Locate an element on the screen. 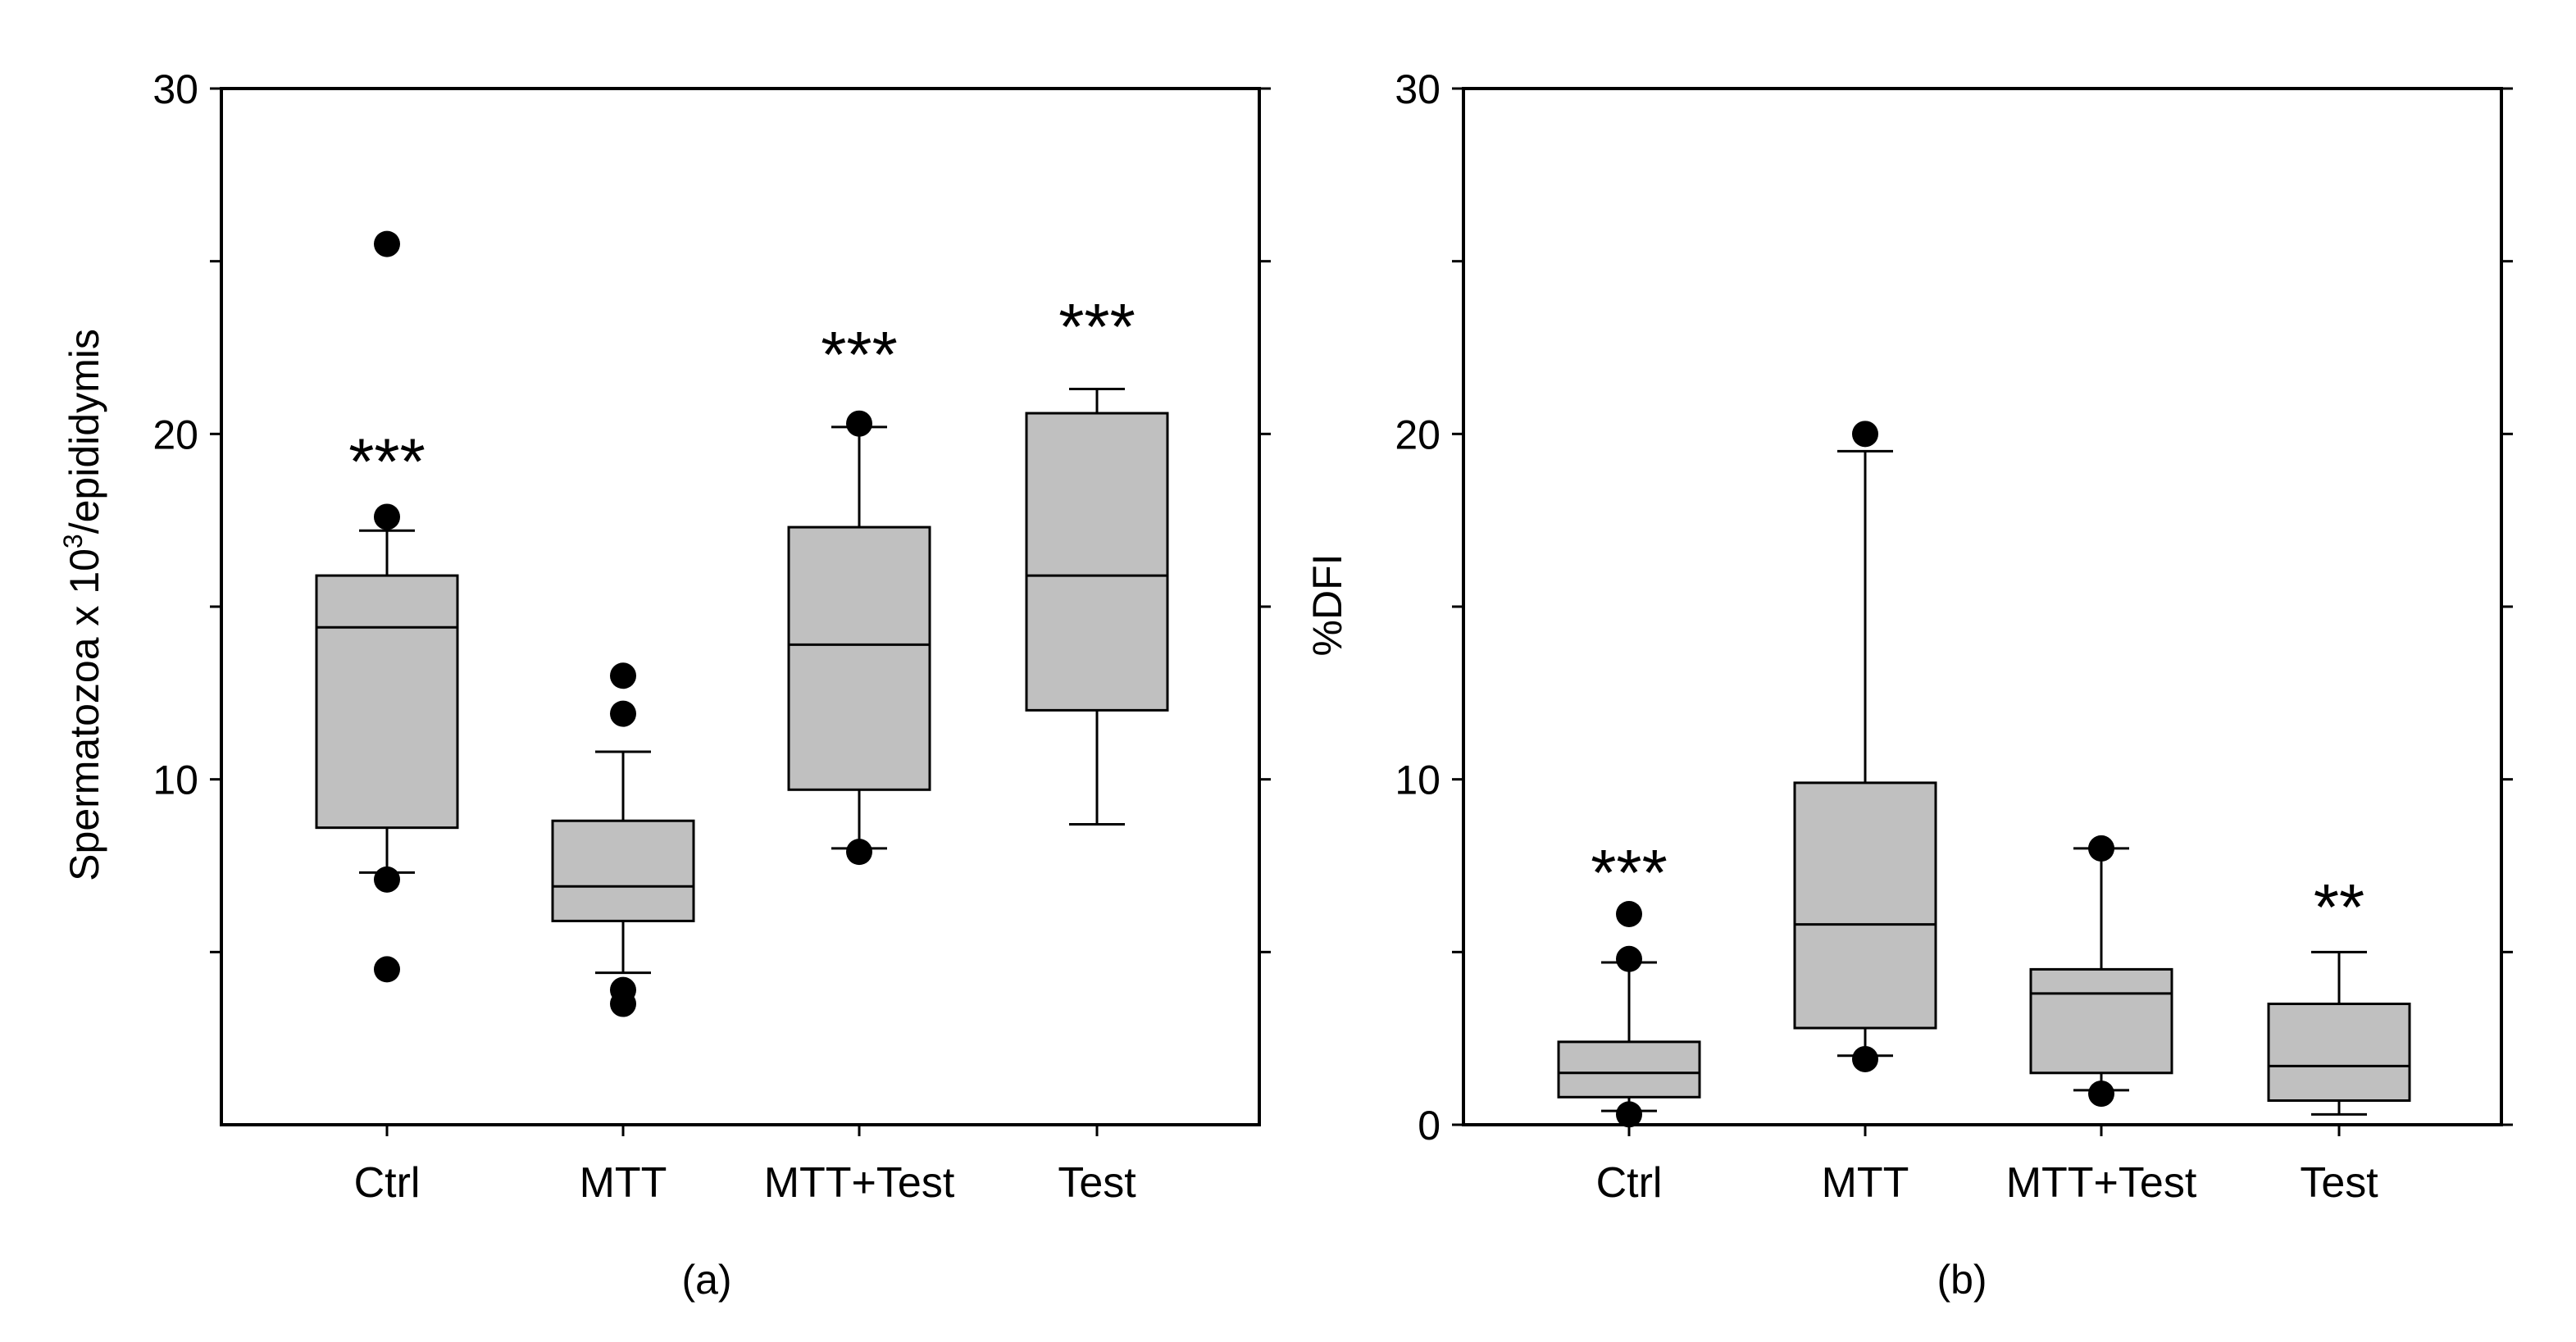 The height and width of the screenshot is (1342, 2576). panel-b-y-tick-label: 0 is located at coordinates (1429, 1126).